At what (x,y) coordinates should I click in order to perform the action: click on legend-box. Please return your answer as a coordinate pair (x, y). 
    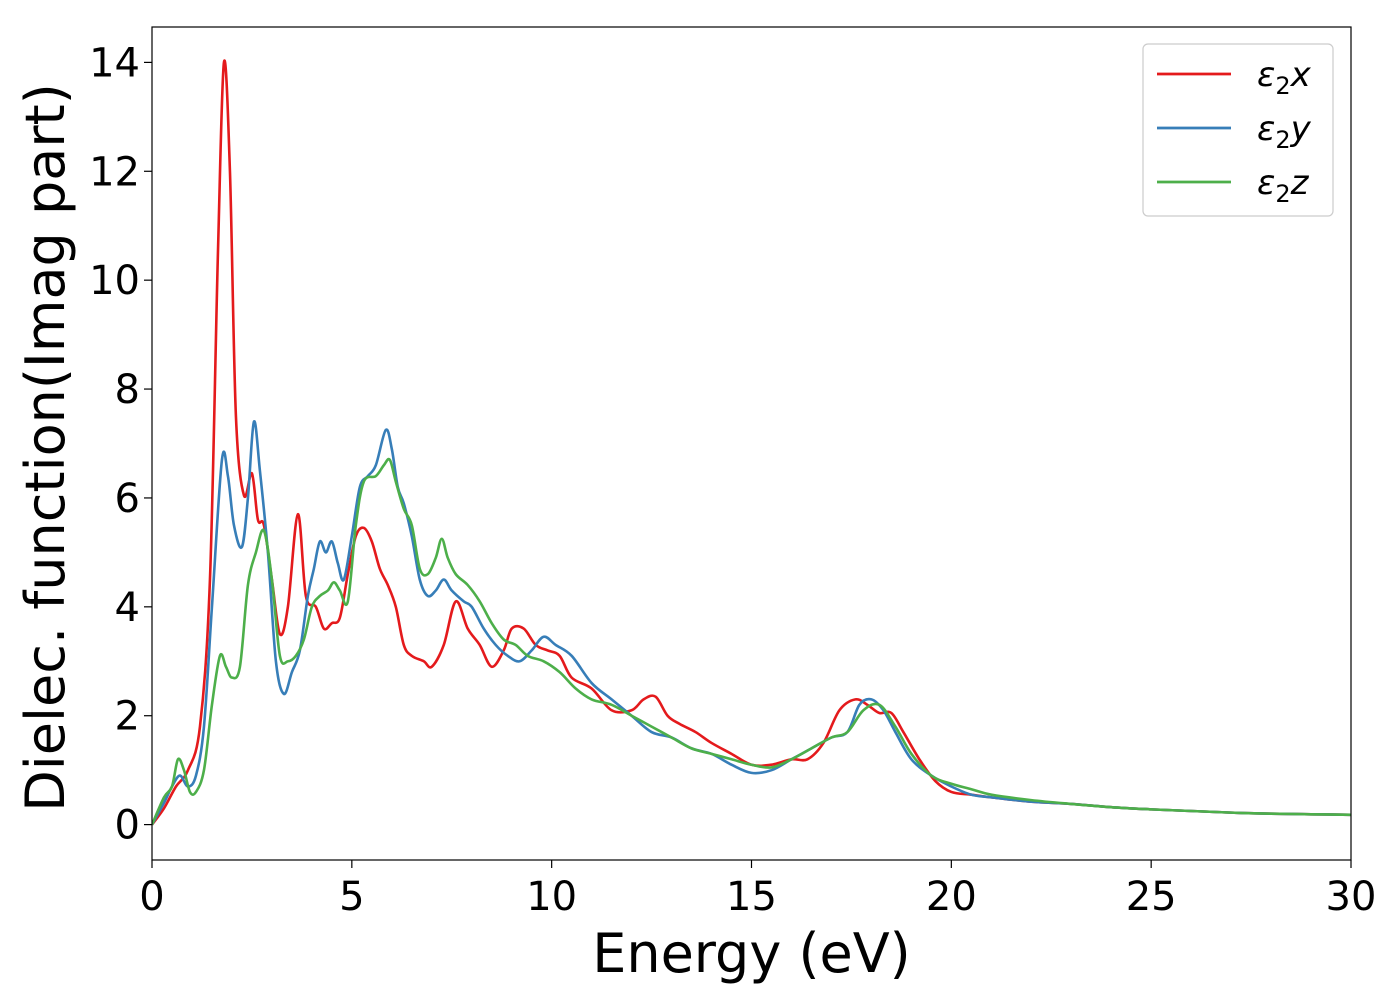
    Looking at the image, I should click on (1238, 130).